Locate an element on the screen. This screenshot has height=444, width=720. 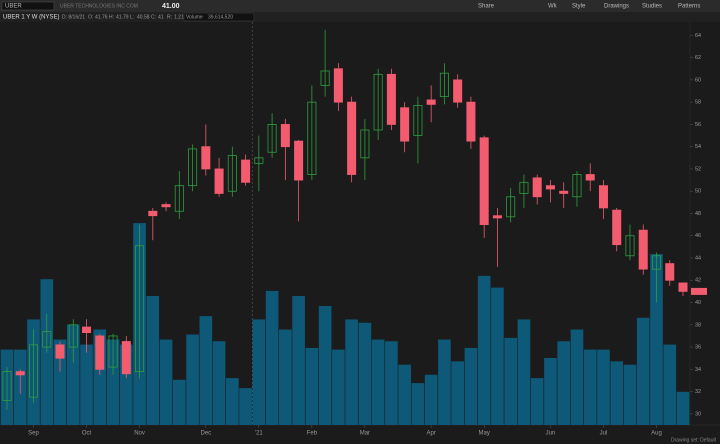
volume-tag is located at coordinates (219, 17).